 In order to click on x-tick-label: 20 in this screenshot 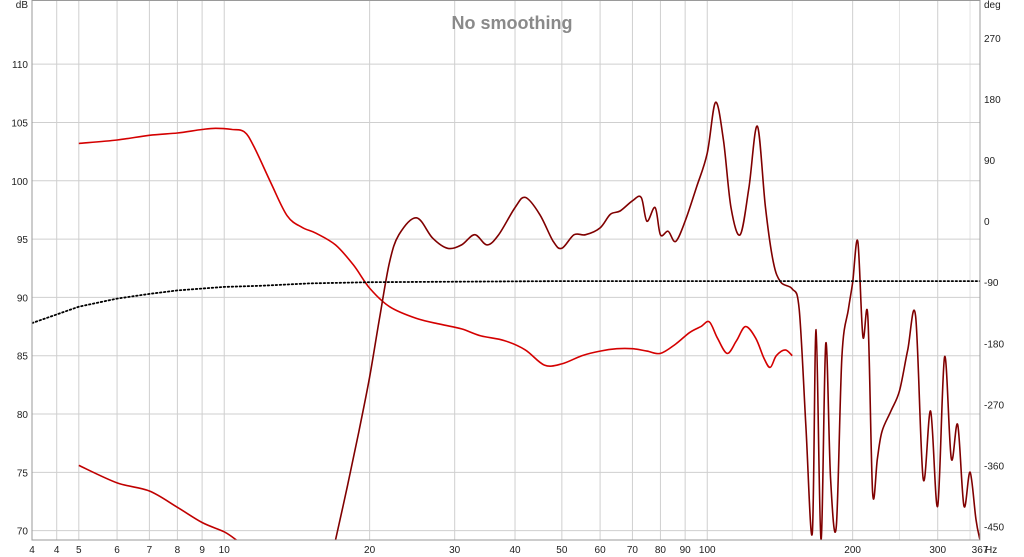, I will do `click(370, 550)`.